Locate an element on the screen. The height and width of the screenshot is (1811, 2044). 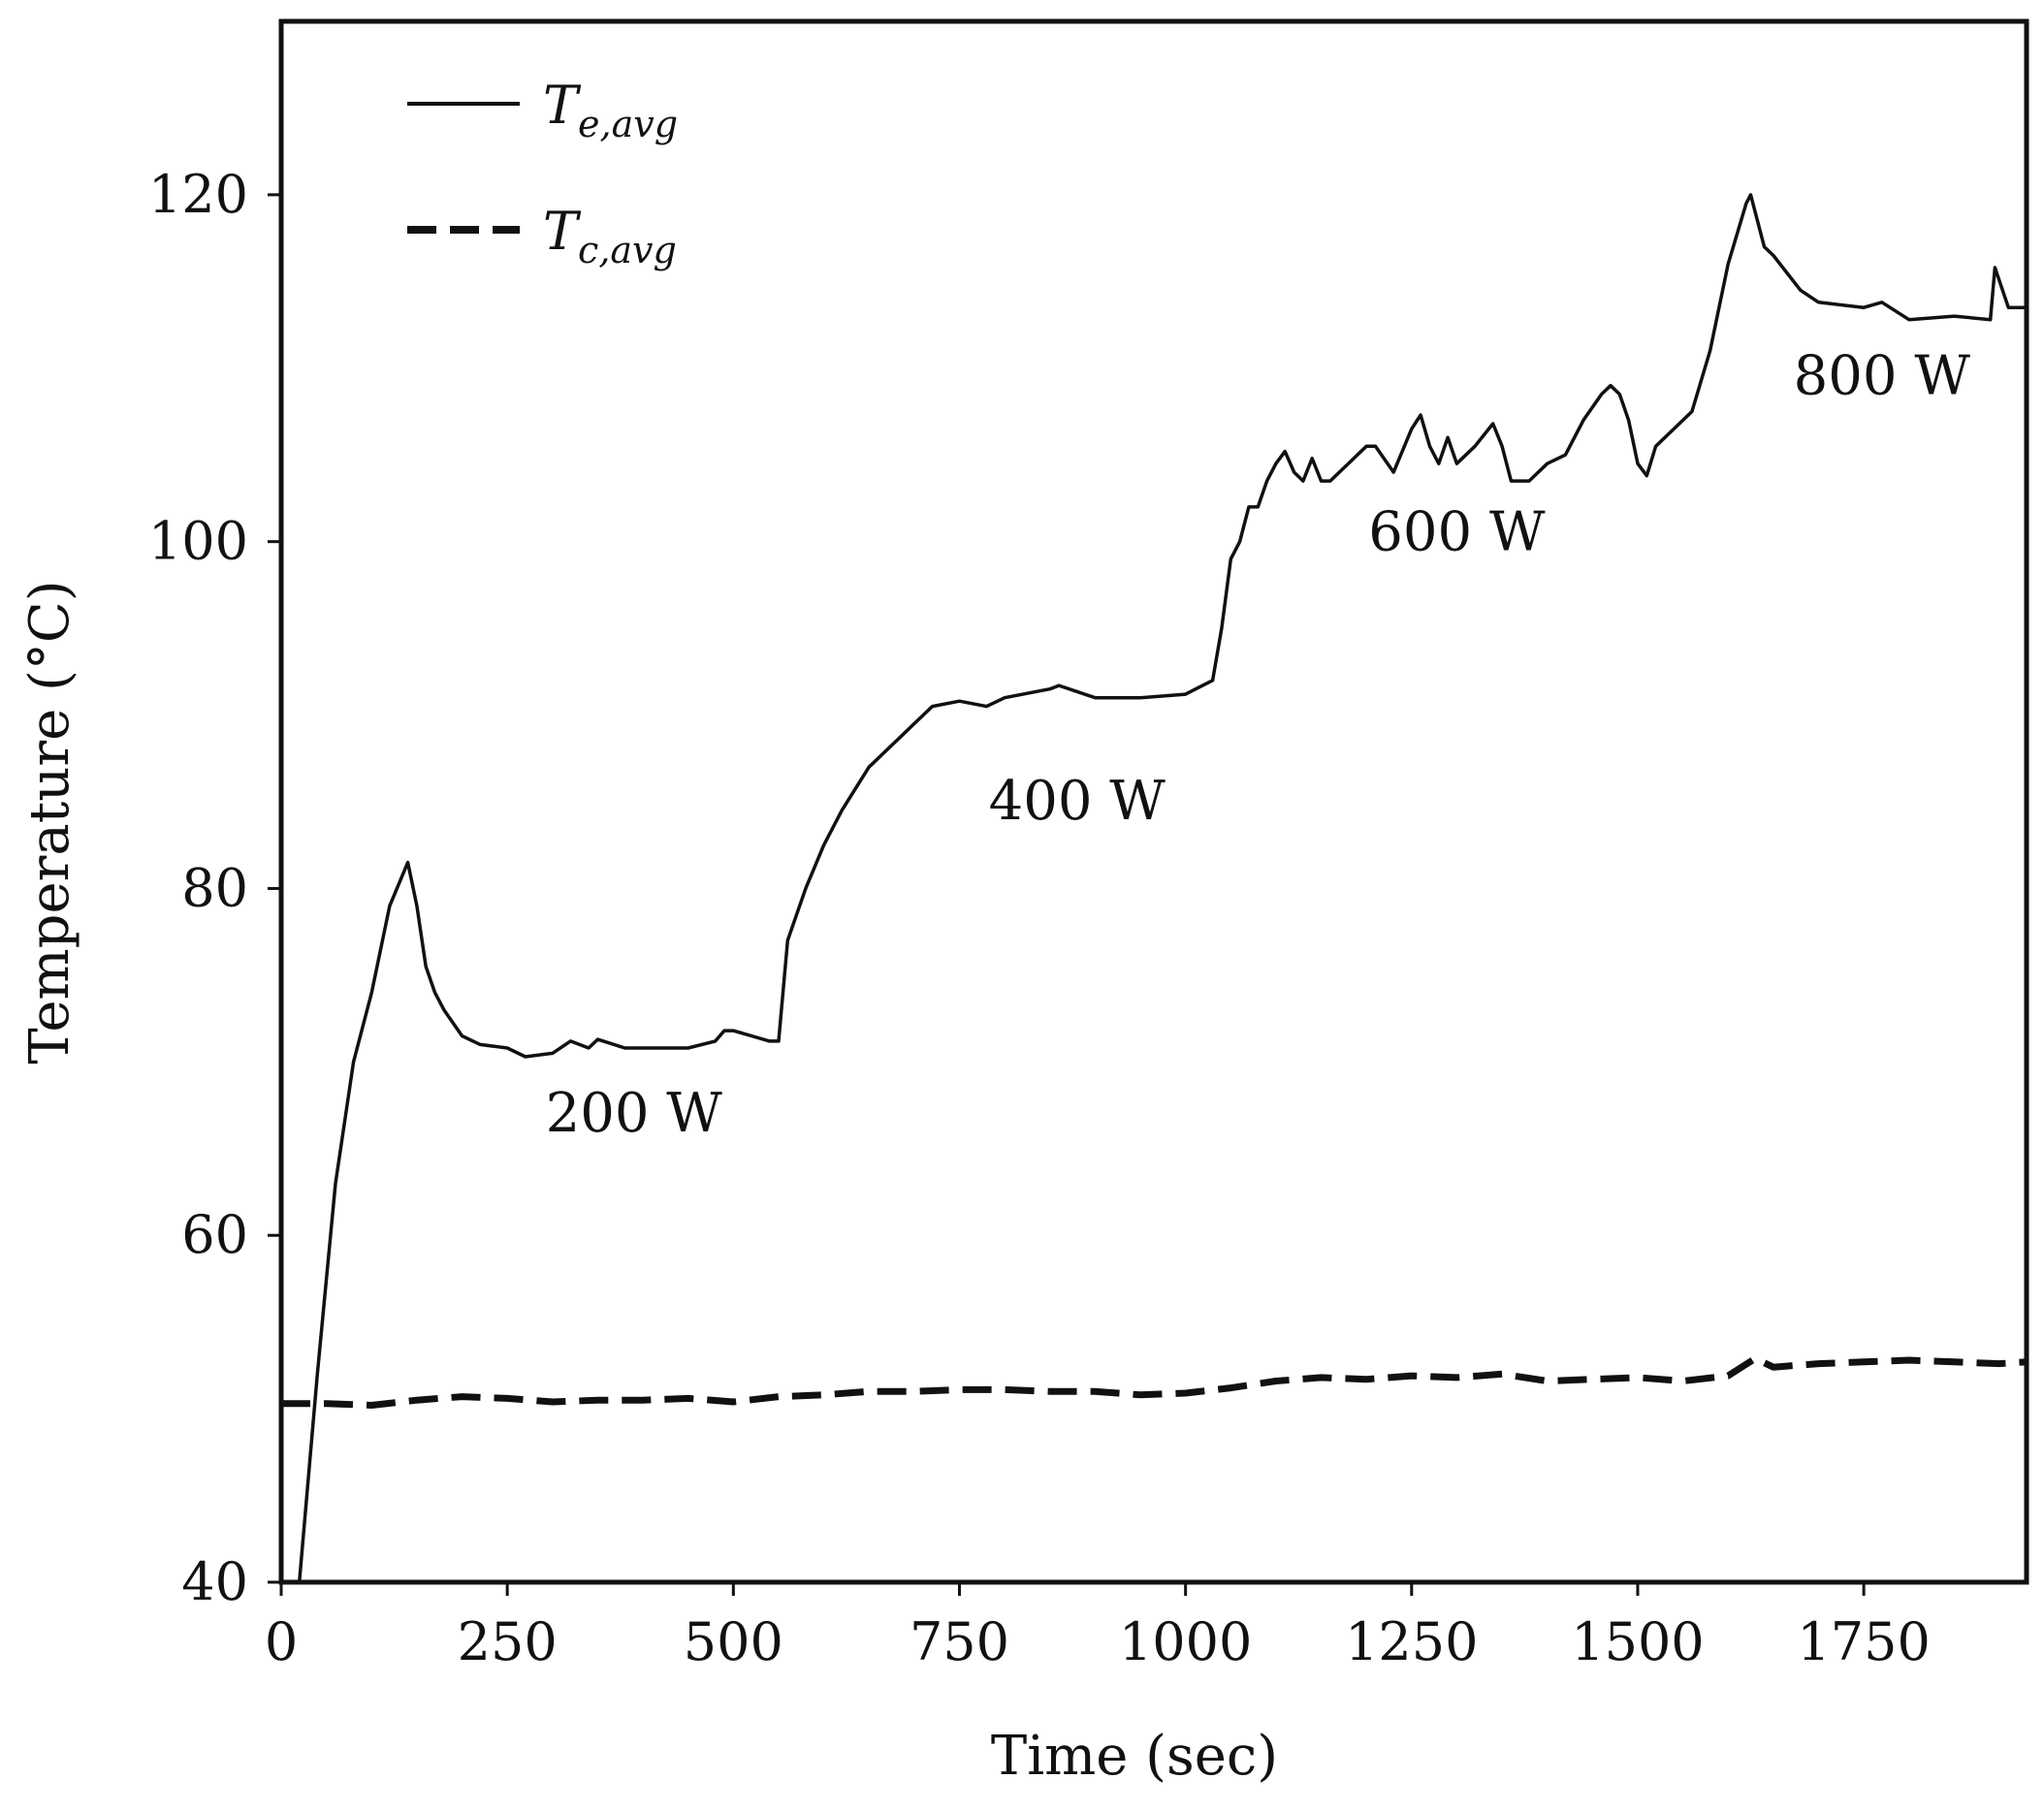
series-line-tc-avg is located at coordinates (1154, 1381).